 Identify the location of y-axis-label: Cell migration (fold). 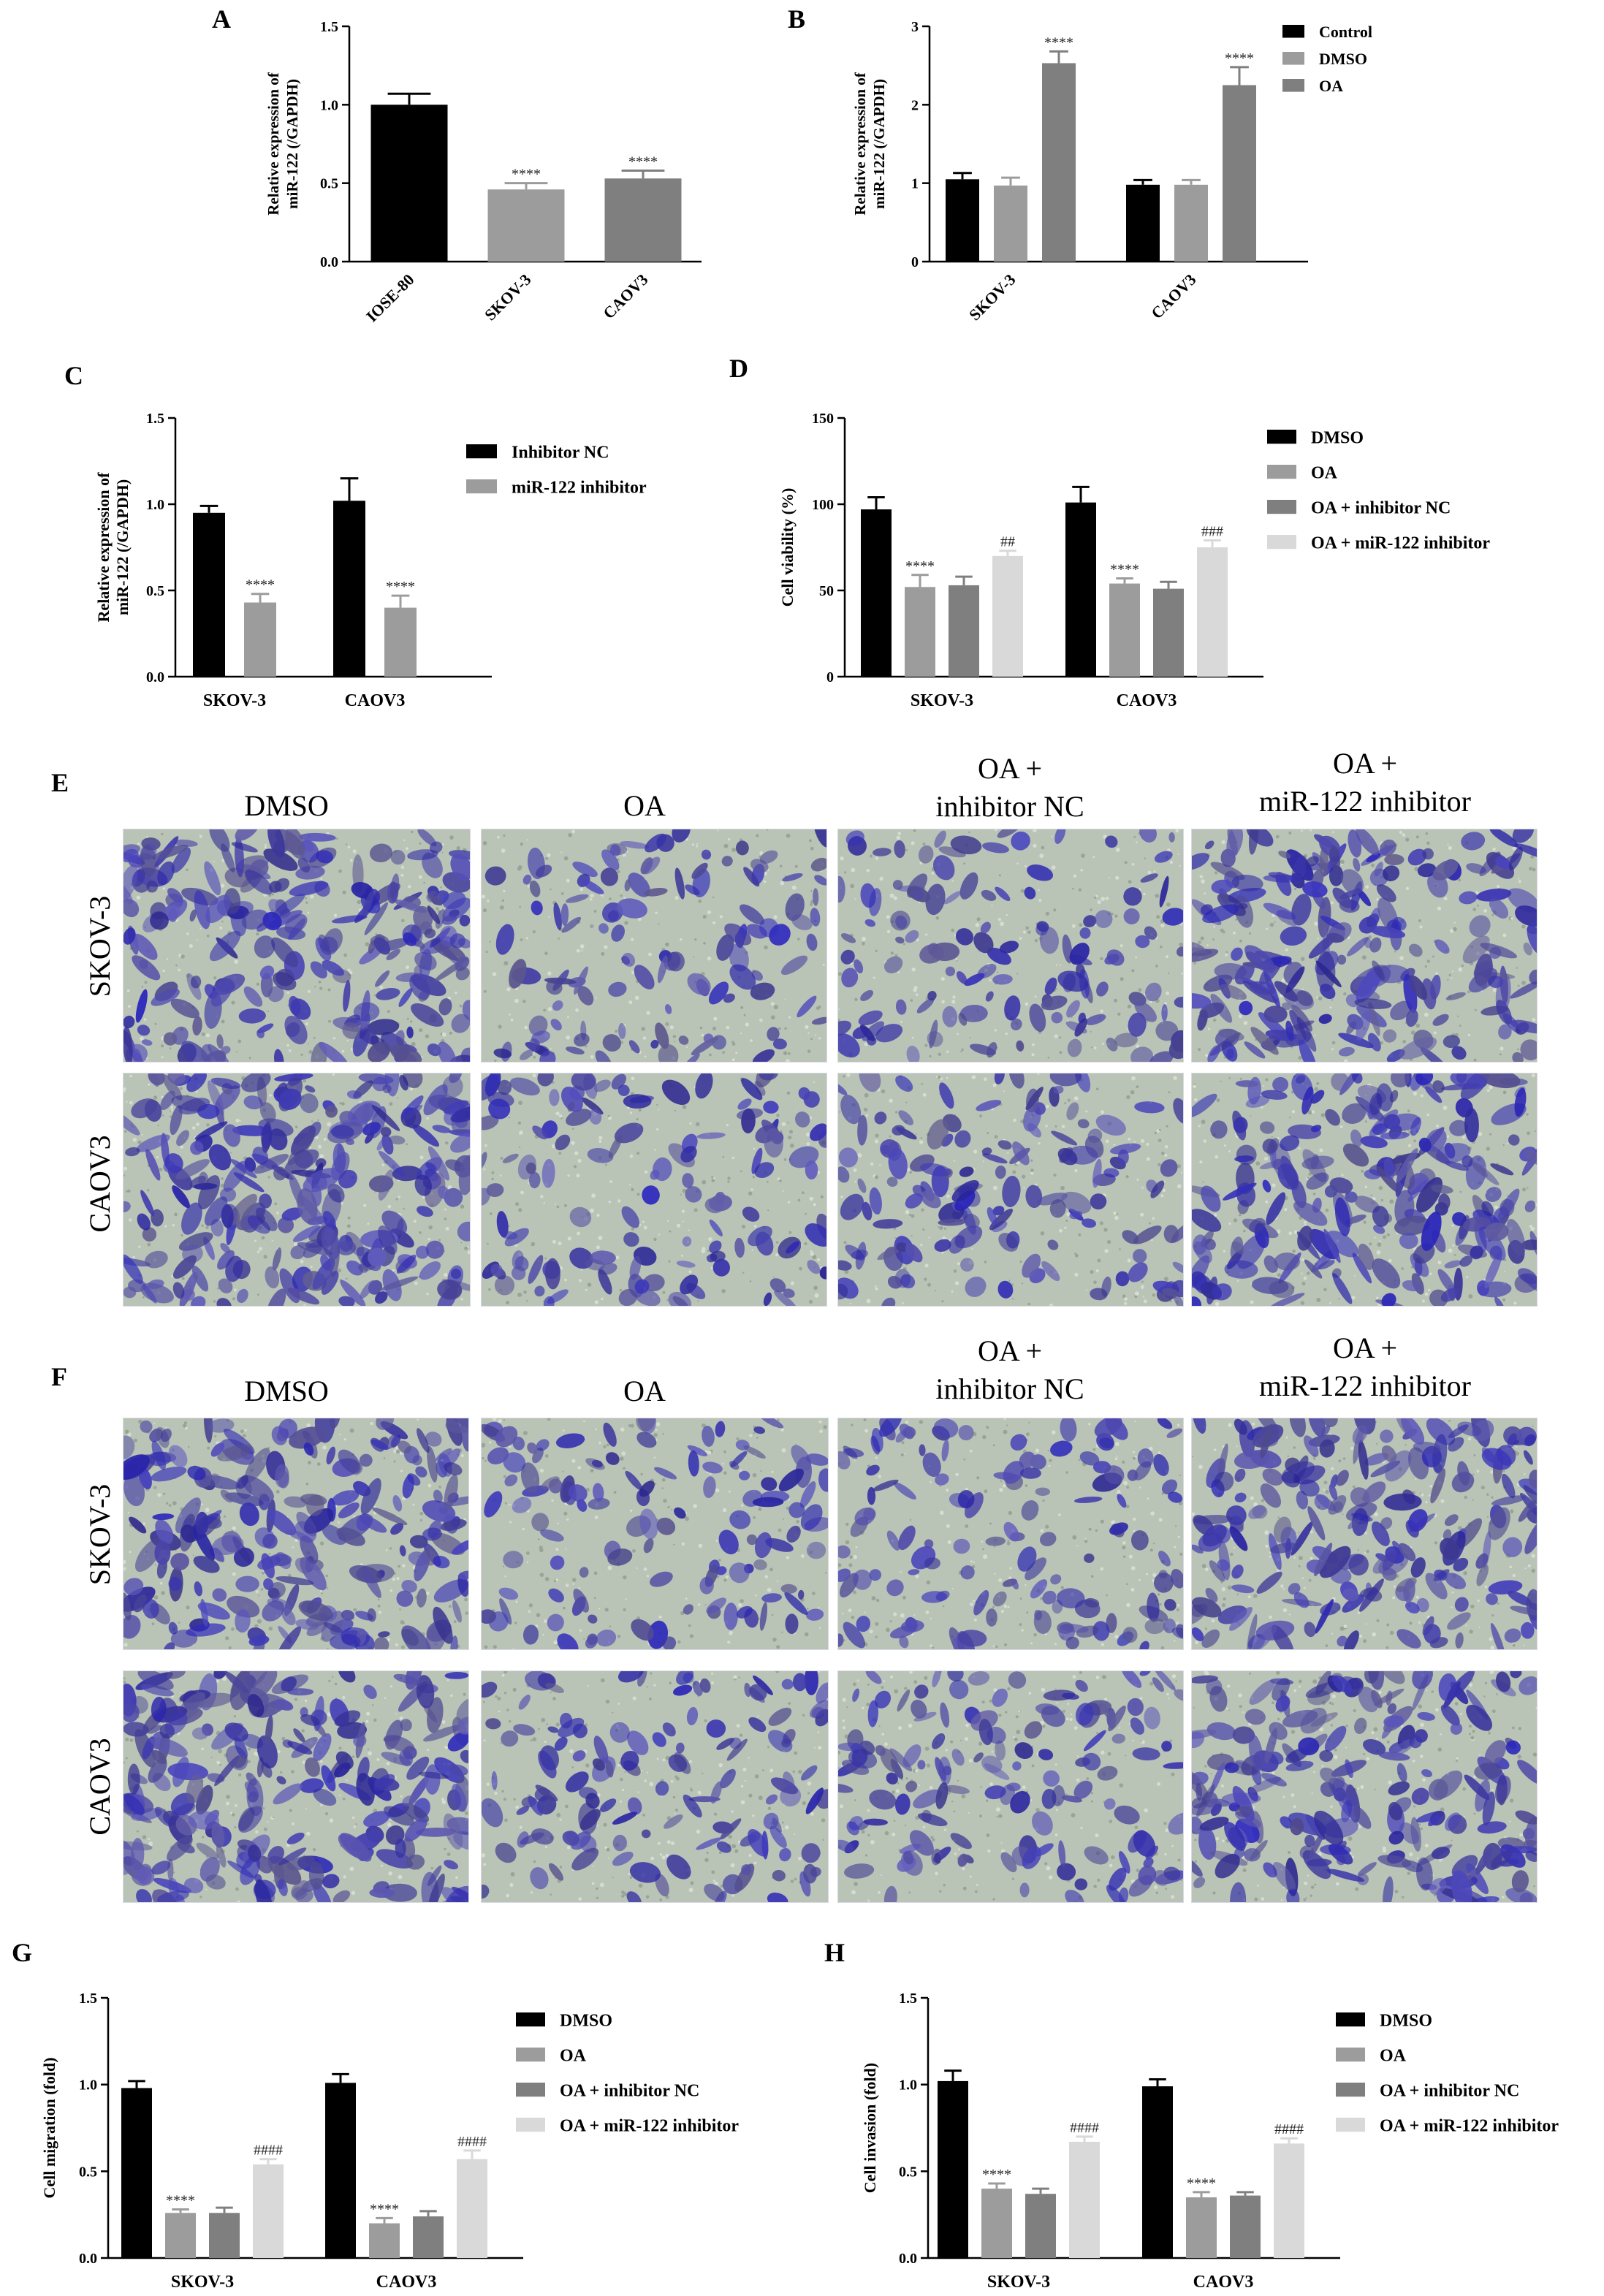
(49, 2127).